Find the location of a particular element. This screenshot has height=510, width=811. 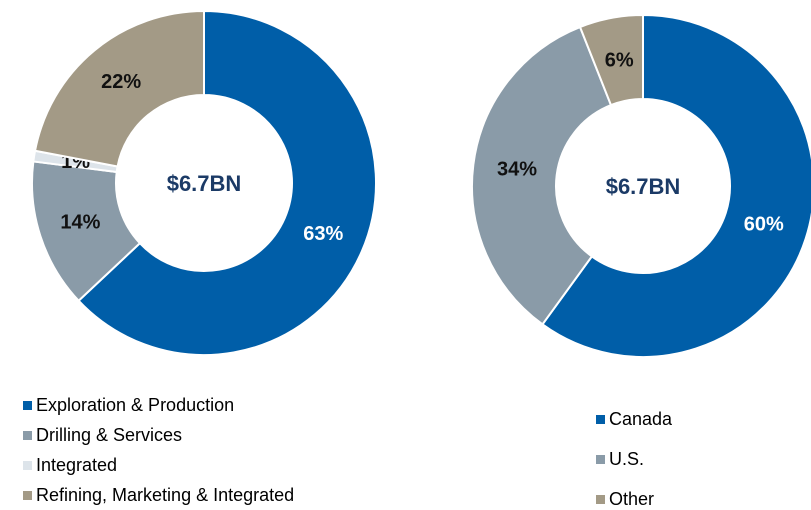

legend-label: Drilling & Services is located at coordinates (109, 435).